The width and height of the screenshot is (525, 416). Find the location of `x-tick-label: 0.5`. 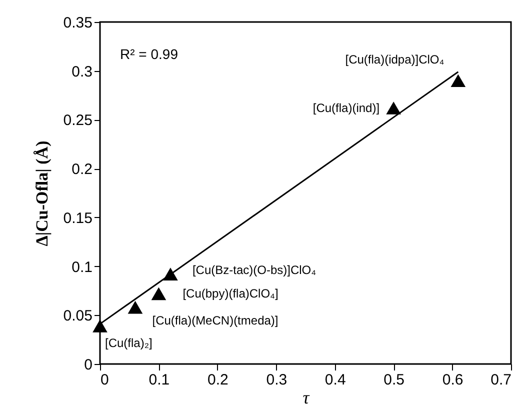

x-tick-label: 0.5 is located at coordinates (394, 380).